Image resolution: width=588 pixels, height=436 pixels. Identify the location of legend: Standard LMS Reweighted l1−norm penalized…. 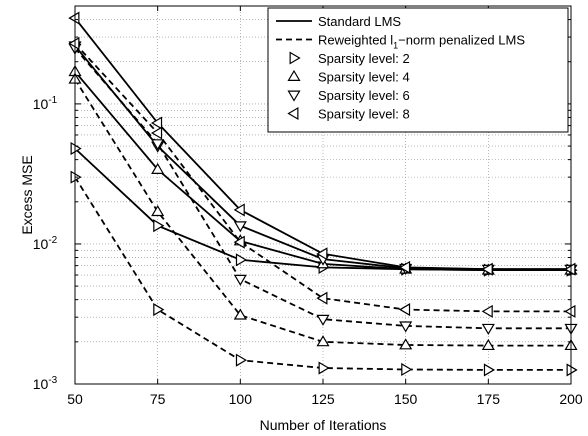
(418, 70).